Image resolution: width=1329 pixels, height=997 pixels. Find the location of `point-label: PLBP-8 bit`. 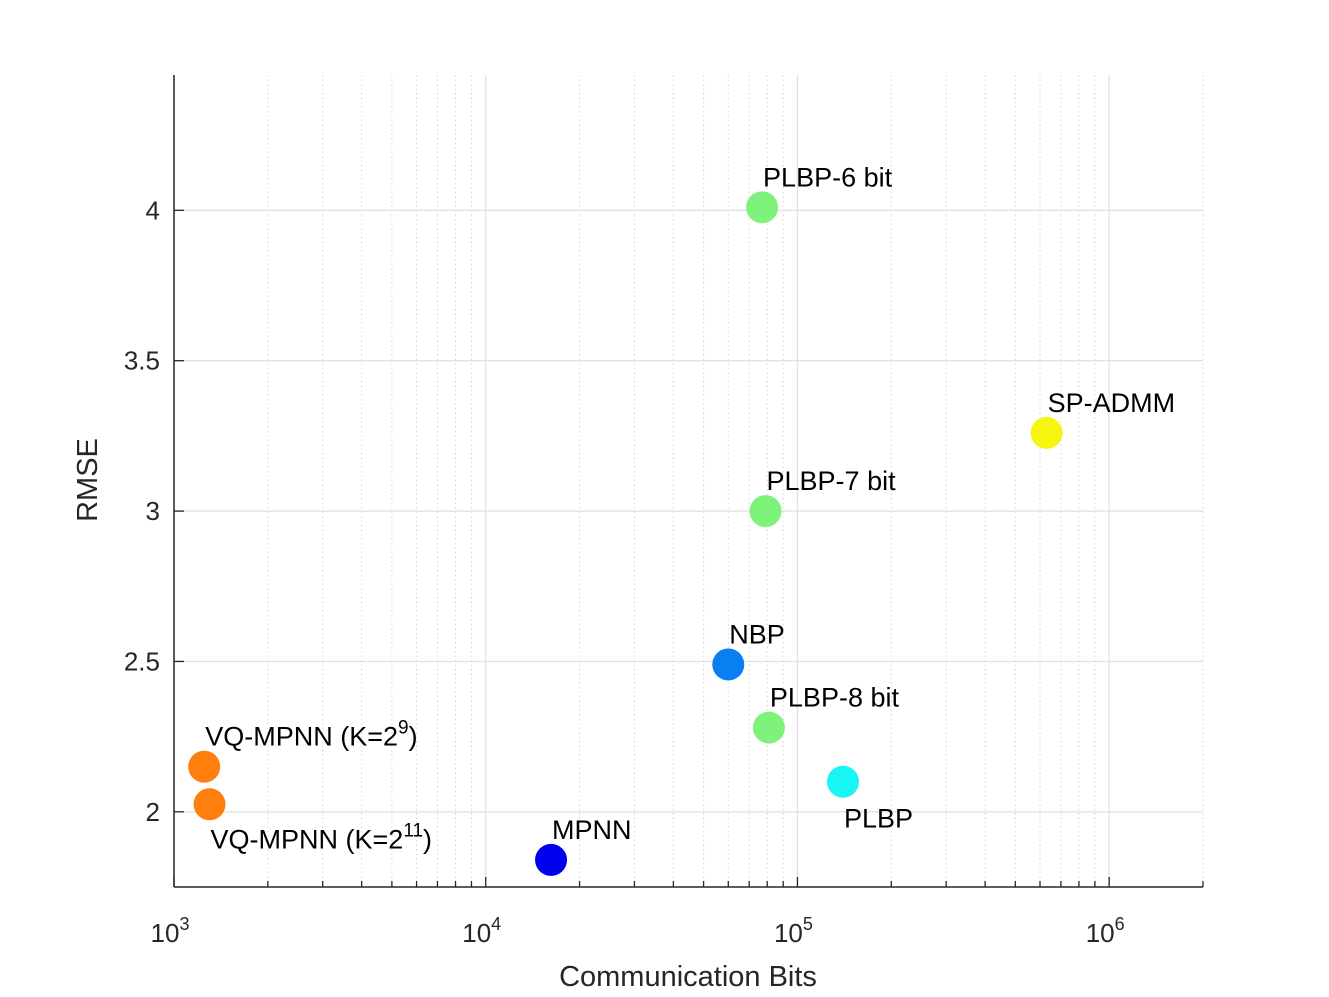

point-label: PLBP-8 bit is located at coordinates (835, 698).